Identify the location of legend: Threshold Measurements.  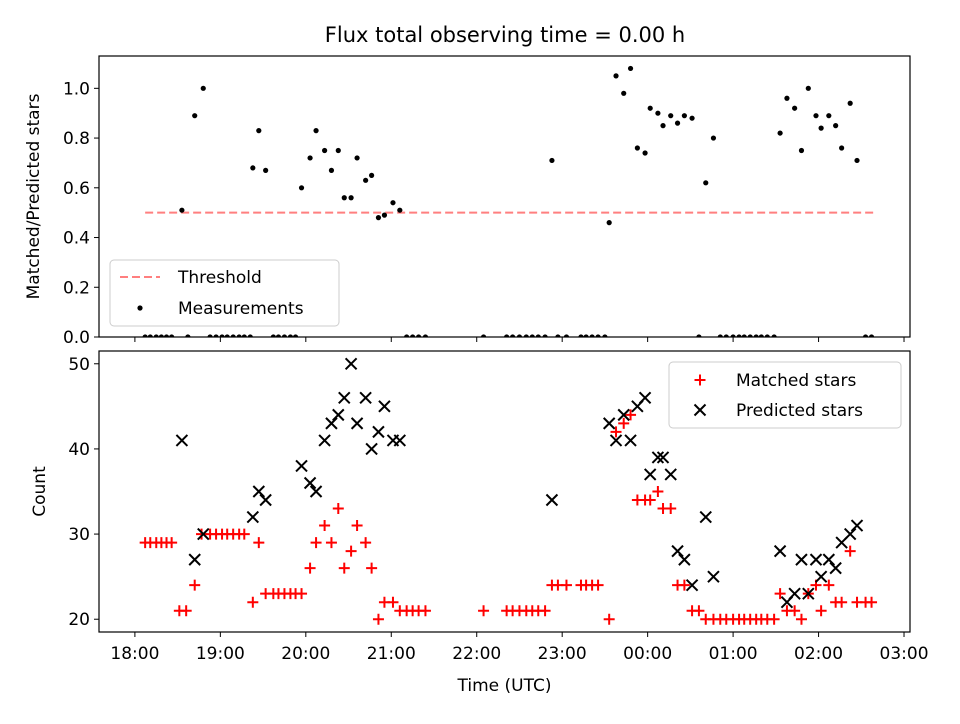
(224, 293).